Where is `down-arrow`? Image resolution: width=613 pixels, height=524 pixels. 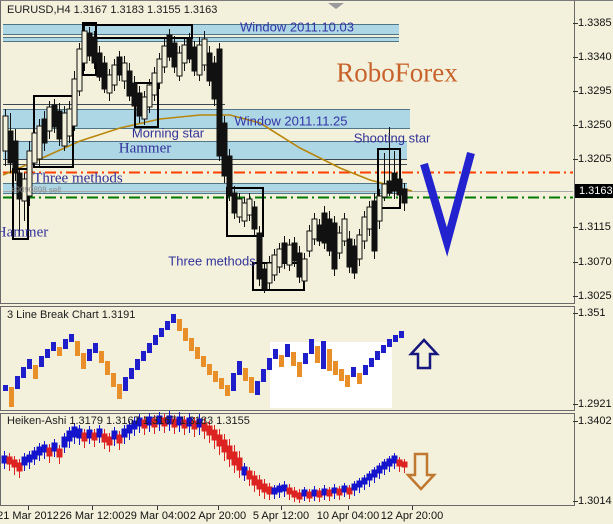 down-arrow is located at coordinates (421, 471).